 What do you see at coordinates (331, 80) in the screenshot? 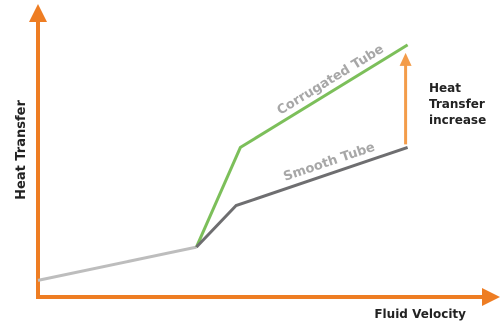
I see `series-label-corrugated-tube: Corrugated Tube` at bounding box center [331, 80].